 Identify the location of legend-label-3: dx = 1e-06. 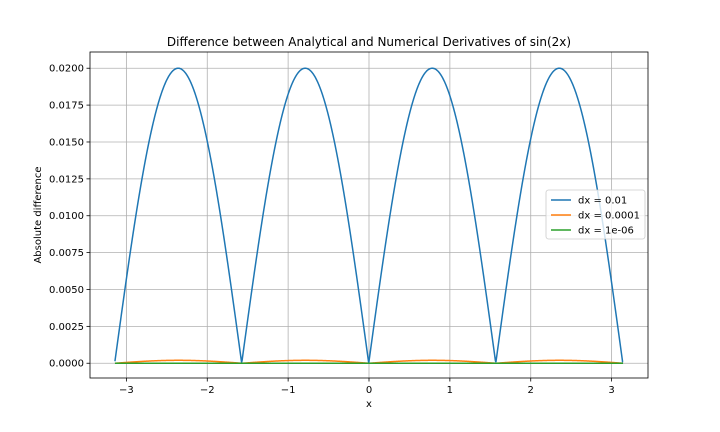
(606, 231).